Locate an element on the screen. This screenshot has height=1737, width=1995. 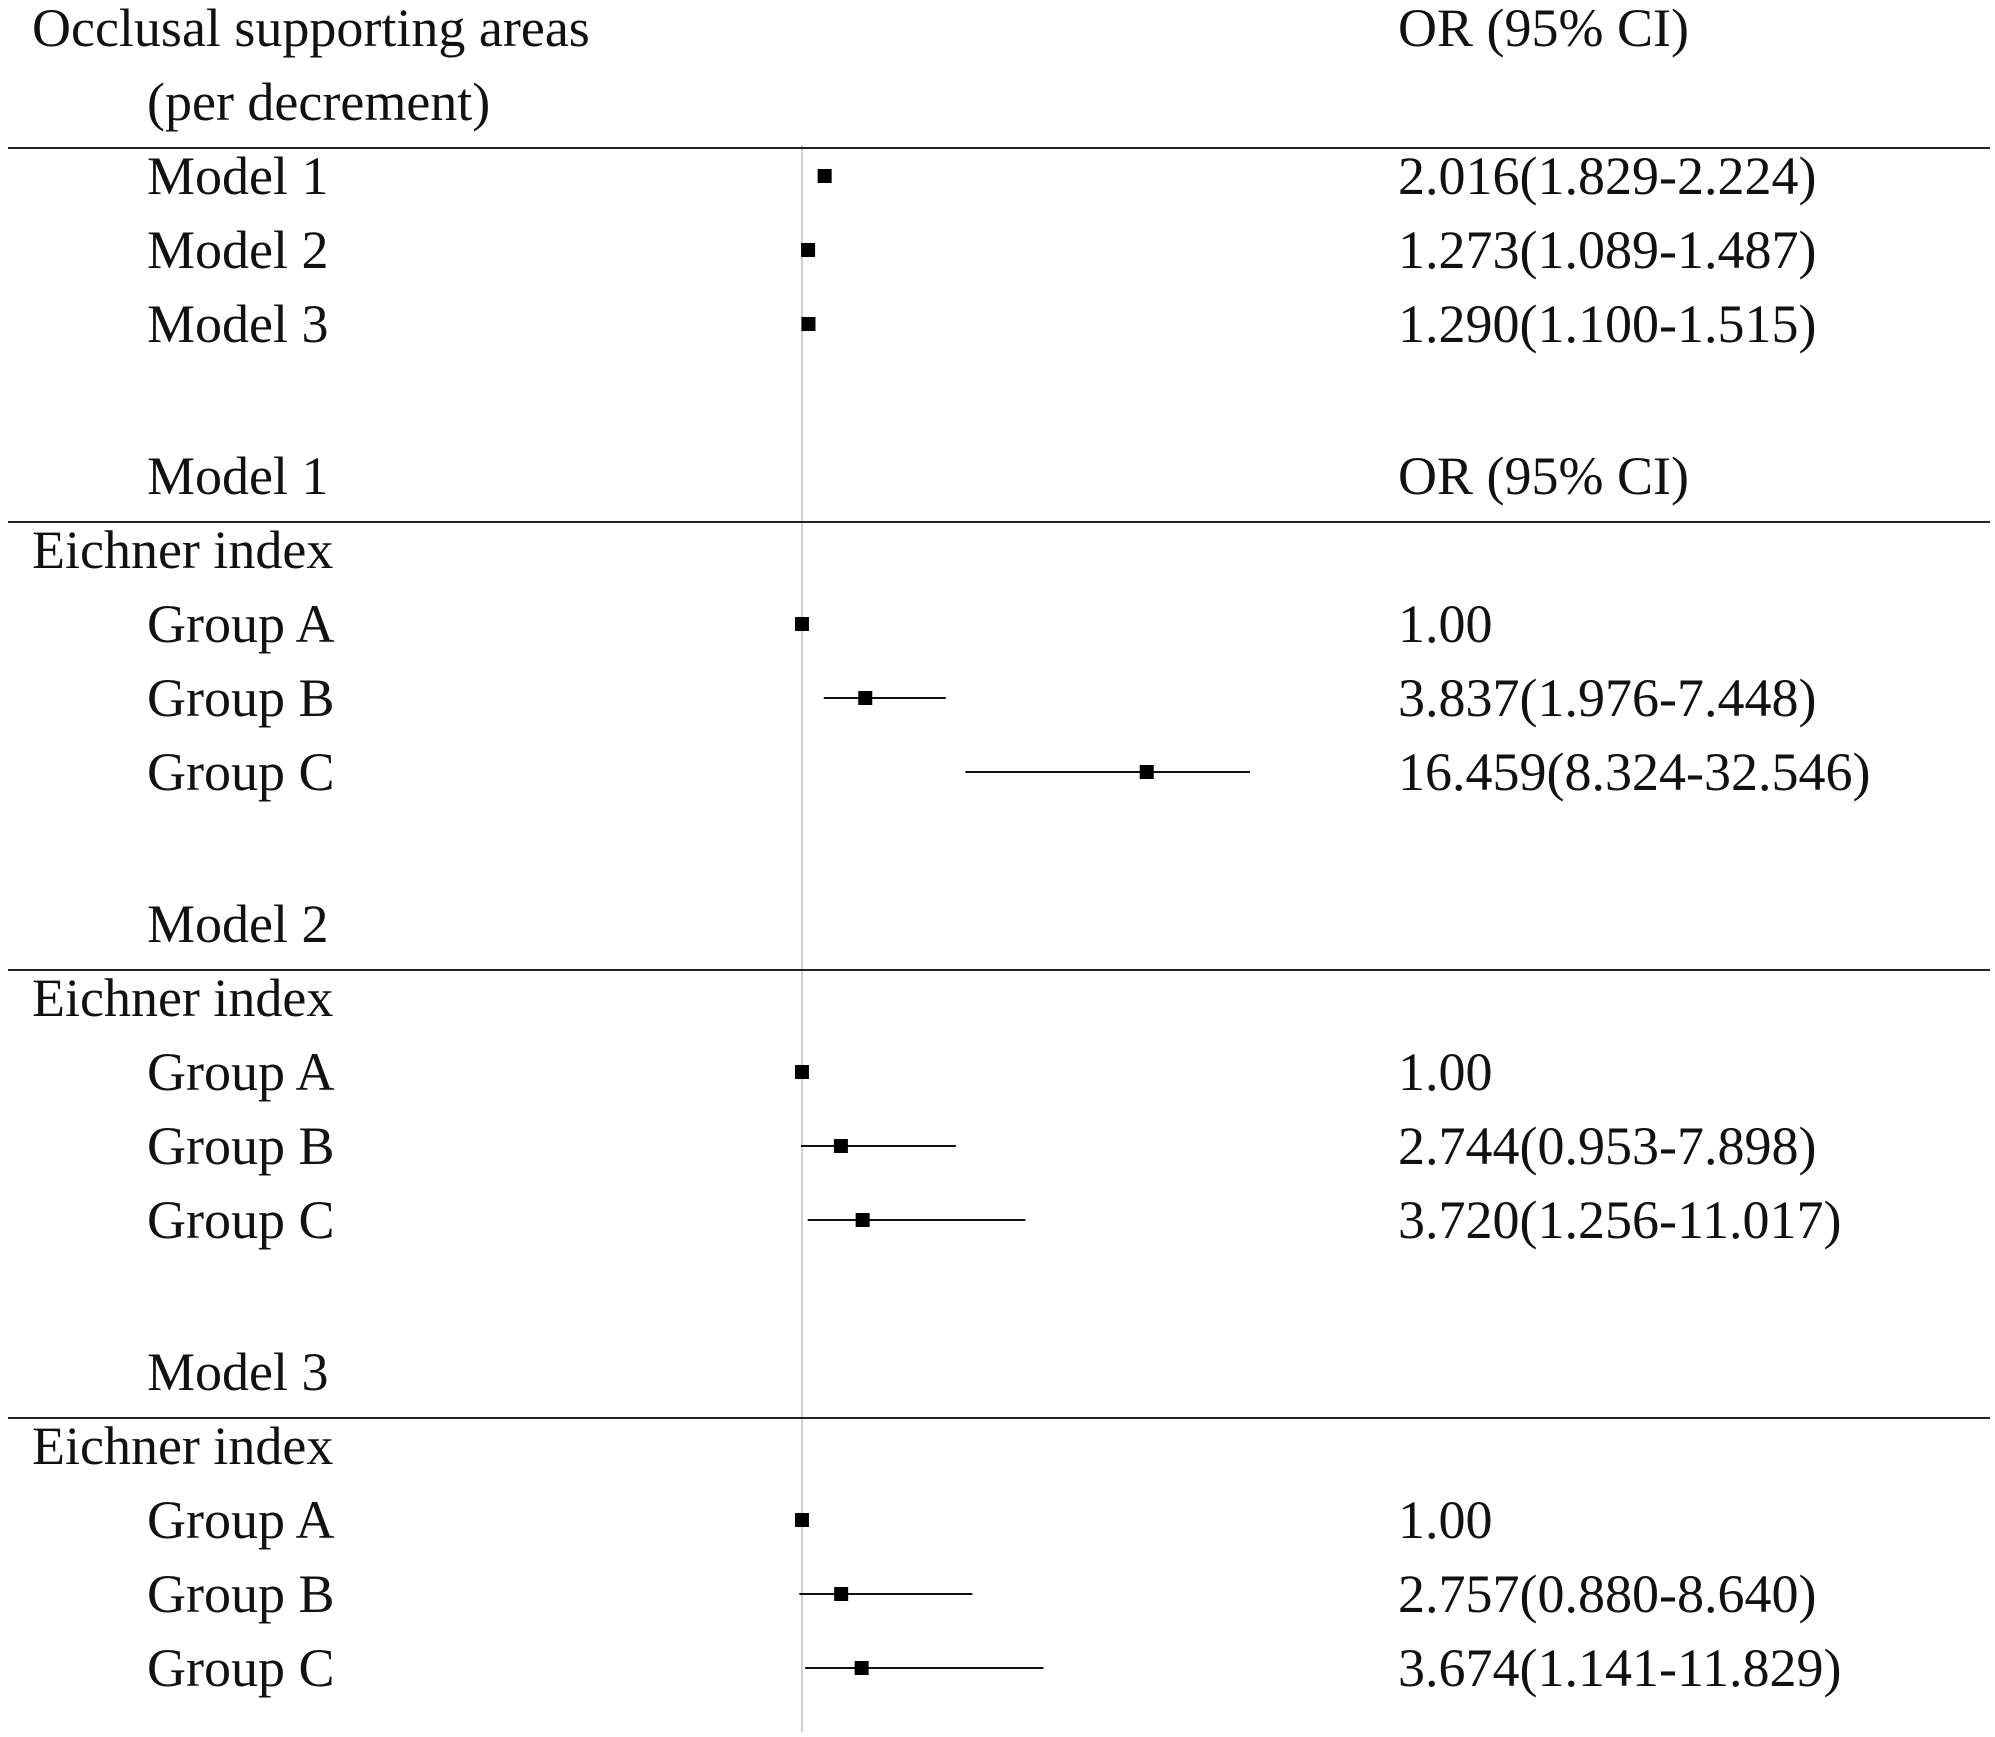
section-title: Model 1 is located at coordinates (238, 476).